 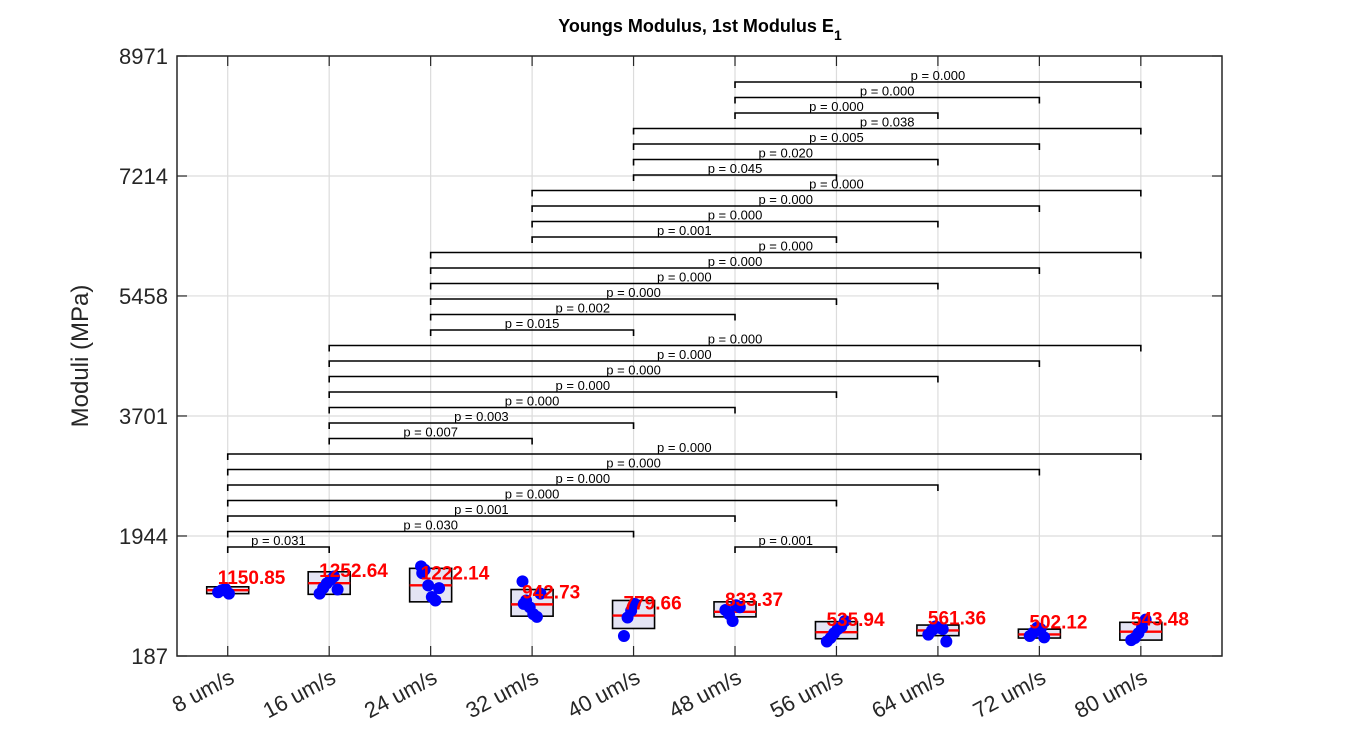 I want to click on comparison-bracket: p = 0.031, so click(x=278, y=543).